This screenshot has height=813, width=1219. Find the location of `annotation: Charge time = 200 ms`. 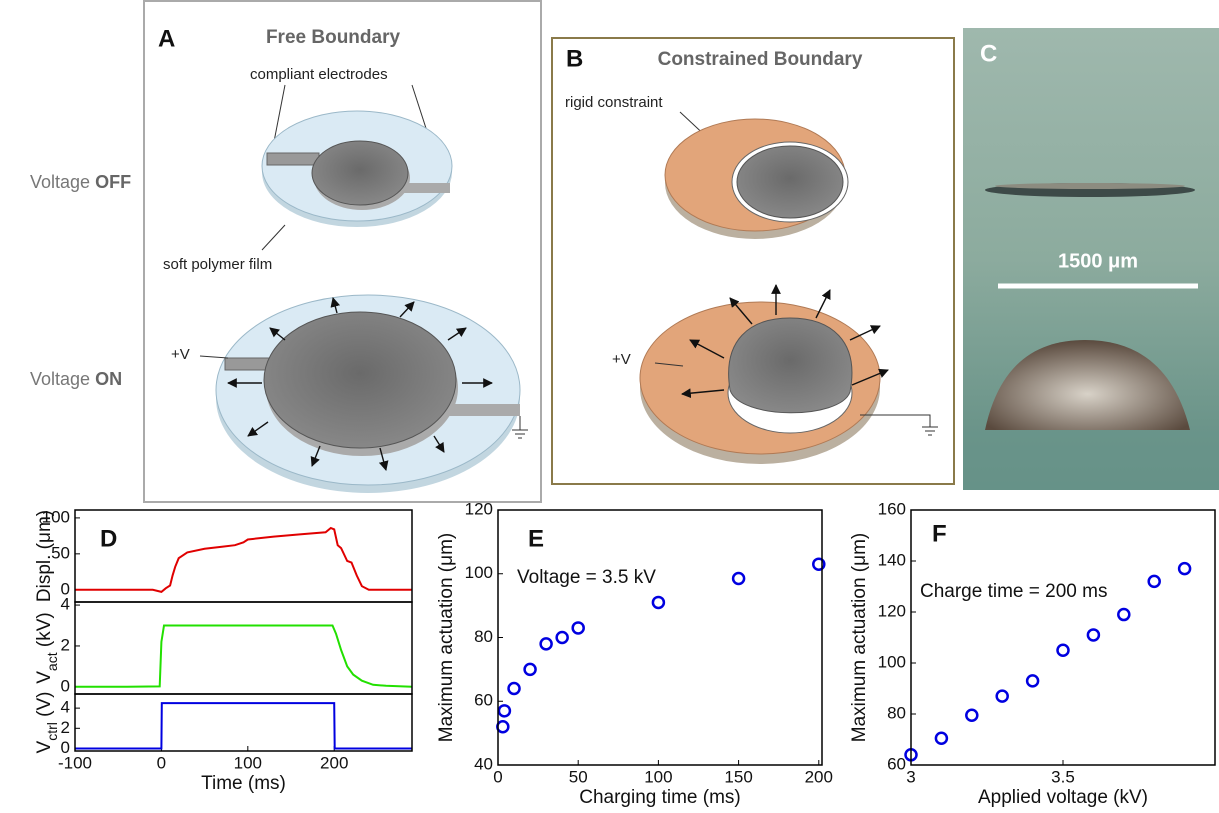

annotation: Charge time = 200 ms is located at coordinates (1013, 591).